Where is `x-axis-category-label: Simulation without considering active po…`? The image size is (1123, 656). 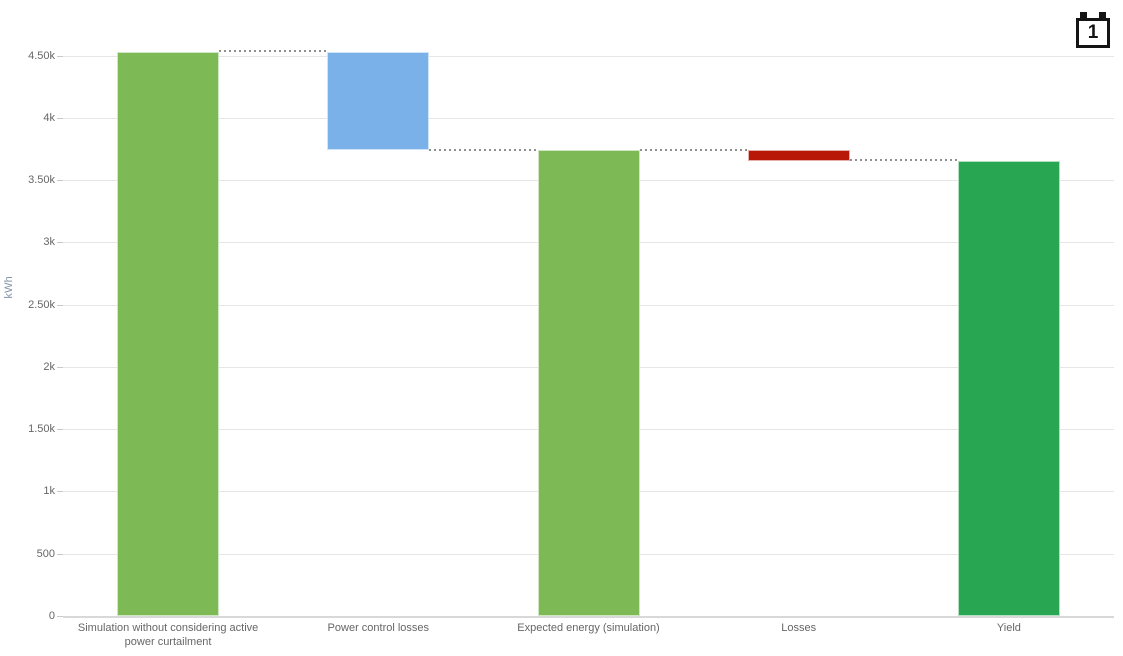
x-axis-category-label: Simulation without considering active po… is located at coordinates (168, 635).